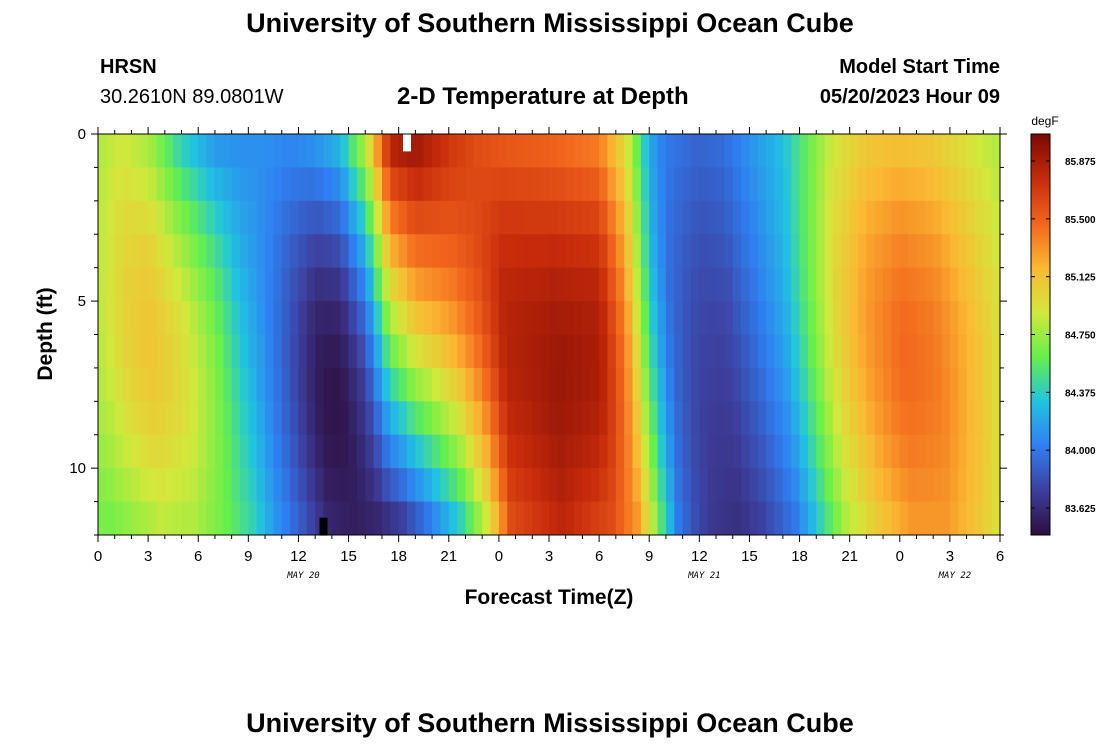 This screenshot has width=1100, height=750. What do you see at coordinates (407, 142) in the screenshot?
I see `heatmap-marker` at bounding box center [407, 142].